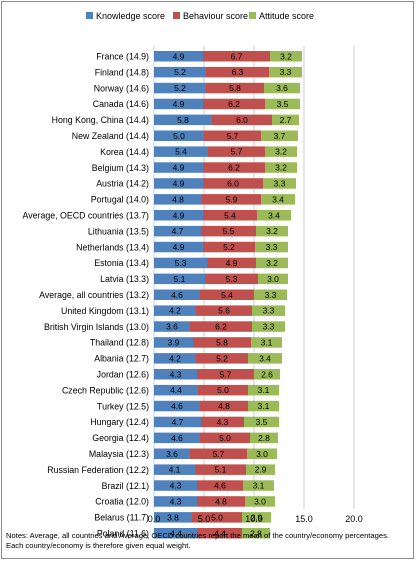  What do you see at coordinates (124, 152) in the screenshot?
I see `category-label: Korea (14.4)` at bounding box center [124, 152].